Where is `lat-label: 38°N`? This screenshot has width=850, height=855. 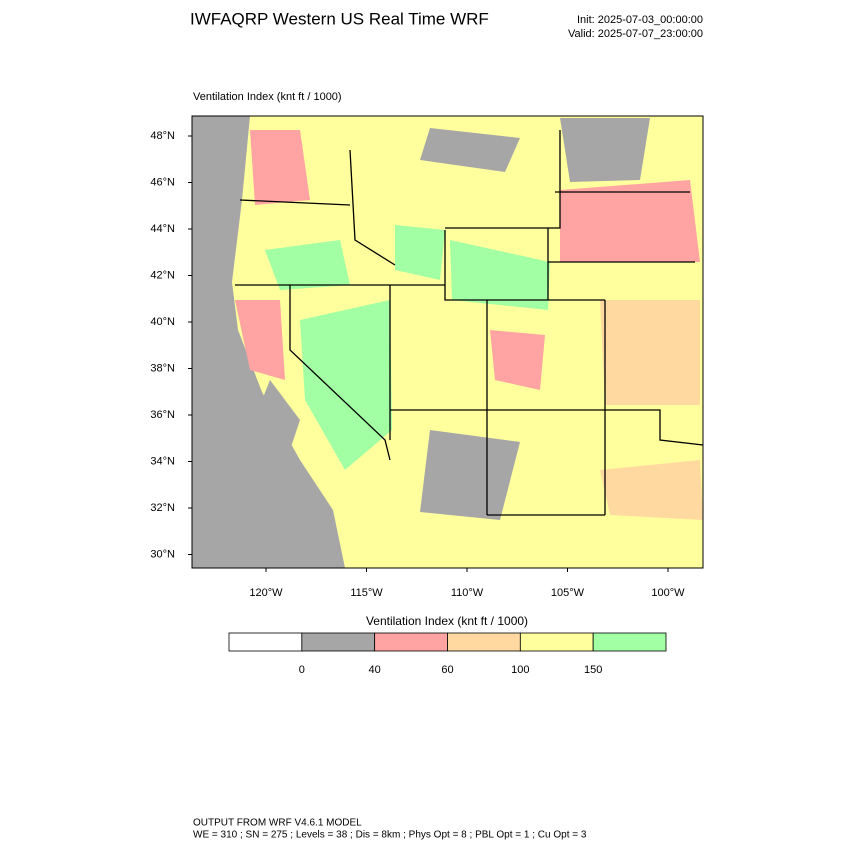 lat-label: 38°N is located at coordinates (162, 368).